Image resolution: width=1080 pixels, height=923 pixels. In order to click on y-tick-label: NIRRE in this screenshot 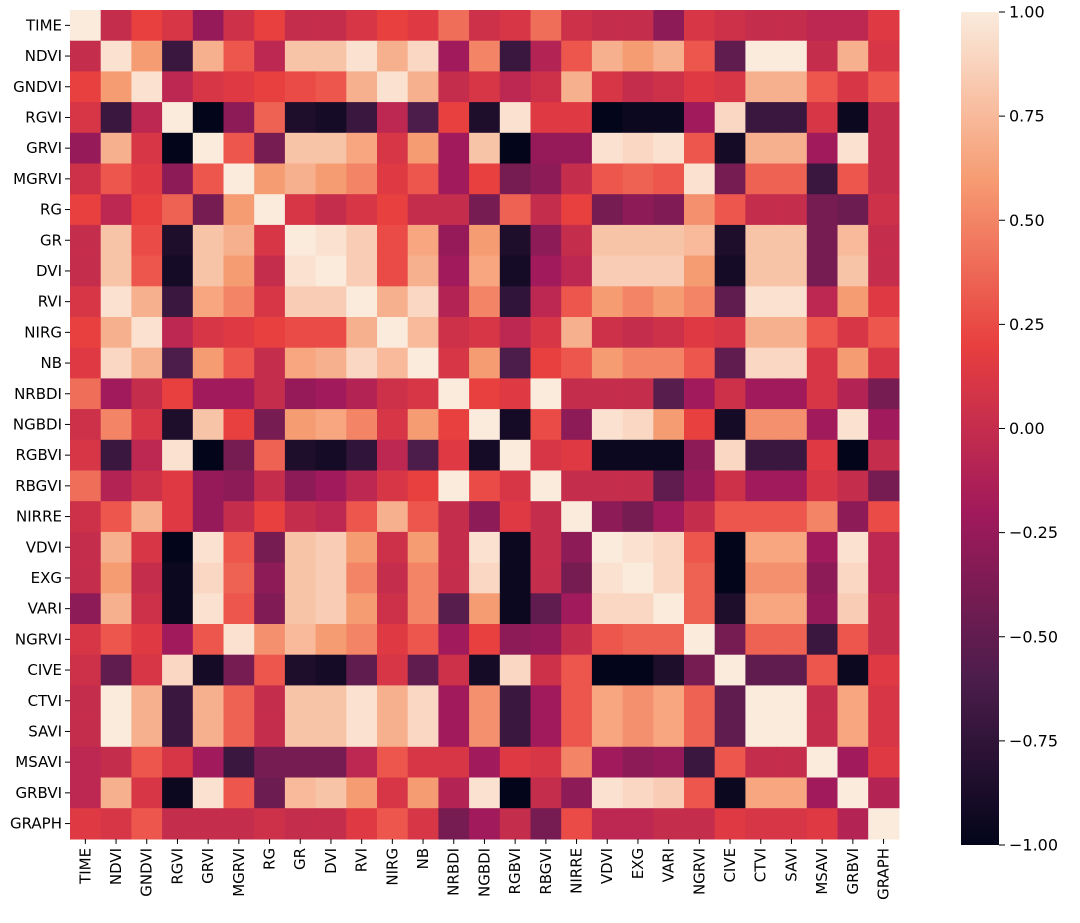, I will do `click(39, 517)`.